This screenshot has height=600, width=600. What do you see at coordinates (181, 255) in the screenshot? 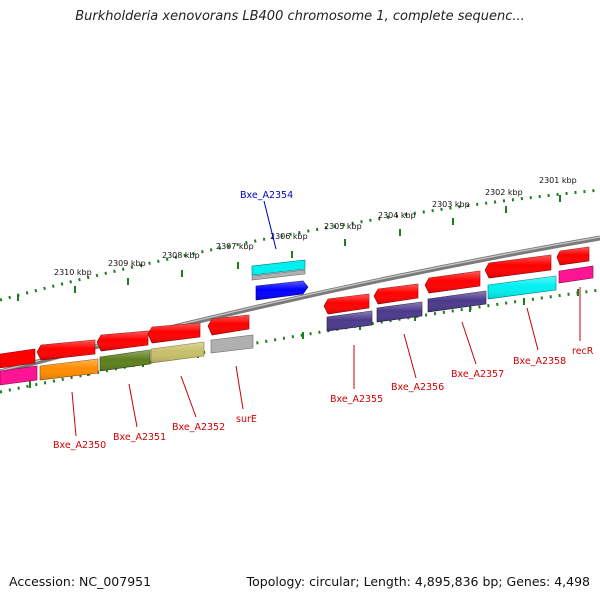
I see `ruler-label-2308: 2308 kbp` at bounding box center [181, 255].